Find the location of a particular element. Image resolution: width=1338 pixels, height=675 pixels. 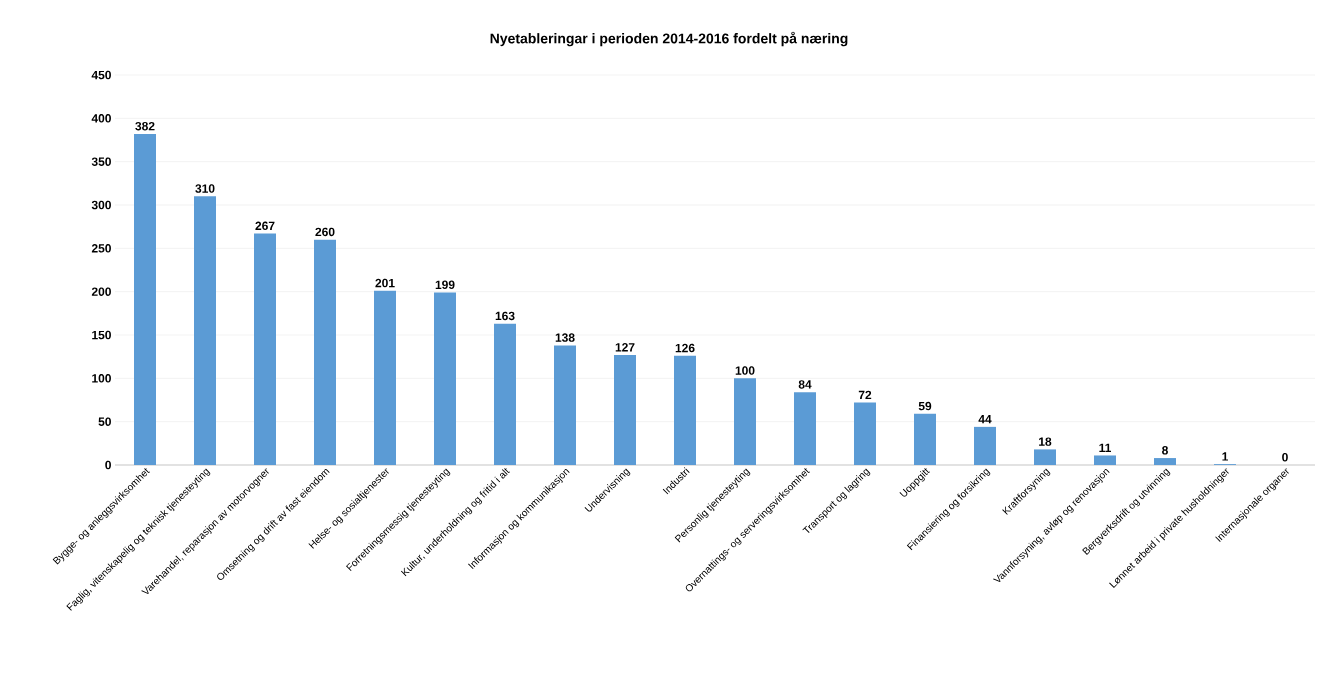

data-label: 127 is located at coordinates (625, 347).